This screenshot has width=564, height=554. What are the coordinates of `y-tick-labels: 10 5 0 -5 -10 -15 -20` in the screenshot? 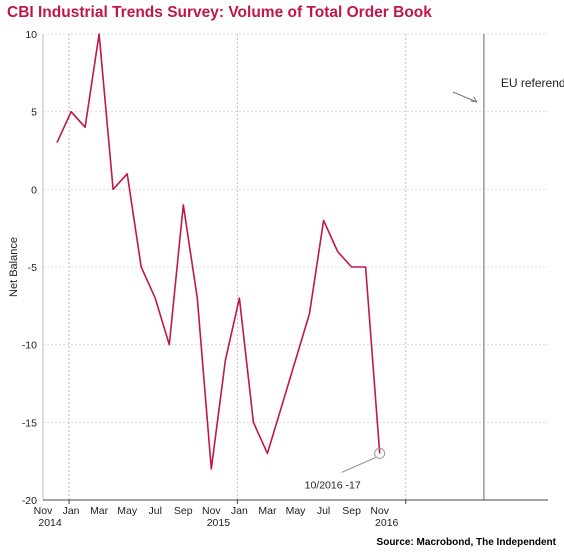 It's located at (29, 268).